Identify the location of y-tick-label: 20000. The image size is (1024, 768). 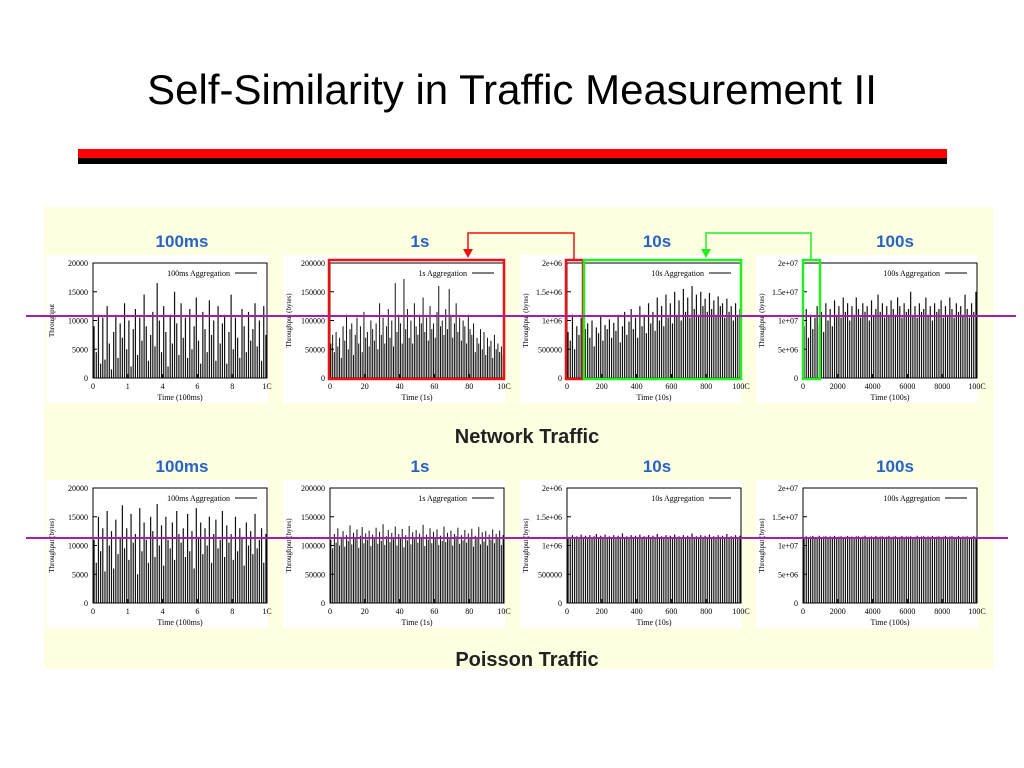
(78, 488).